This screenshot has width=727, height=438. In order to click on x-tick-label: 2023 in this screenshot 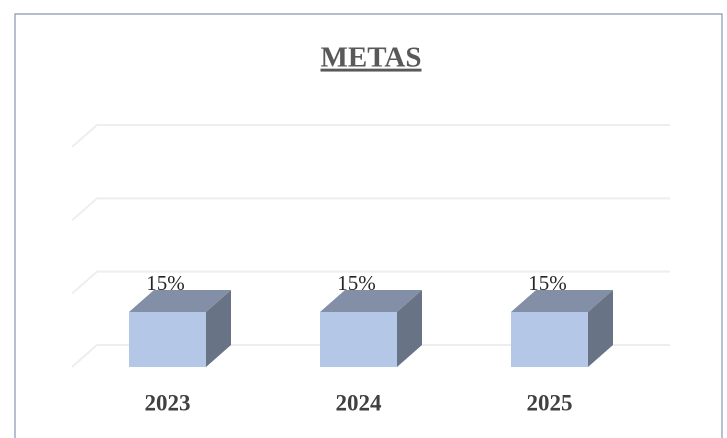, I will do `click(168, 402)`.